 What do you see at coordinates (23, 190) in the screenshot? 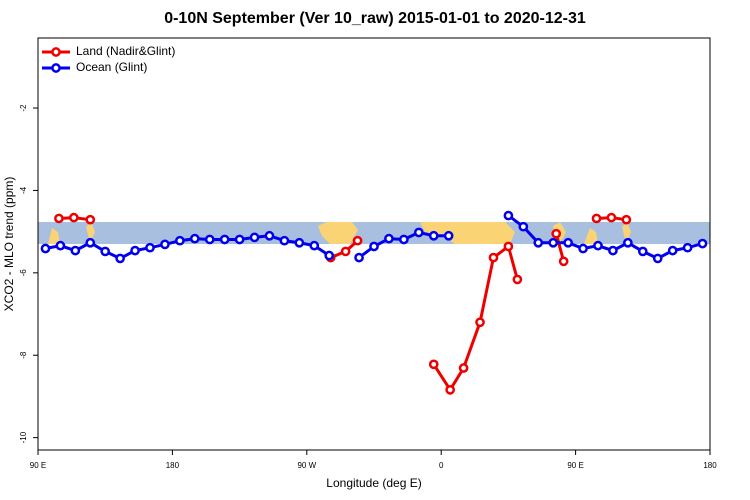
I see `y-tick-label: -4` at bounding box center [23, 190].